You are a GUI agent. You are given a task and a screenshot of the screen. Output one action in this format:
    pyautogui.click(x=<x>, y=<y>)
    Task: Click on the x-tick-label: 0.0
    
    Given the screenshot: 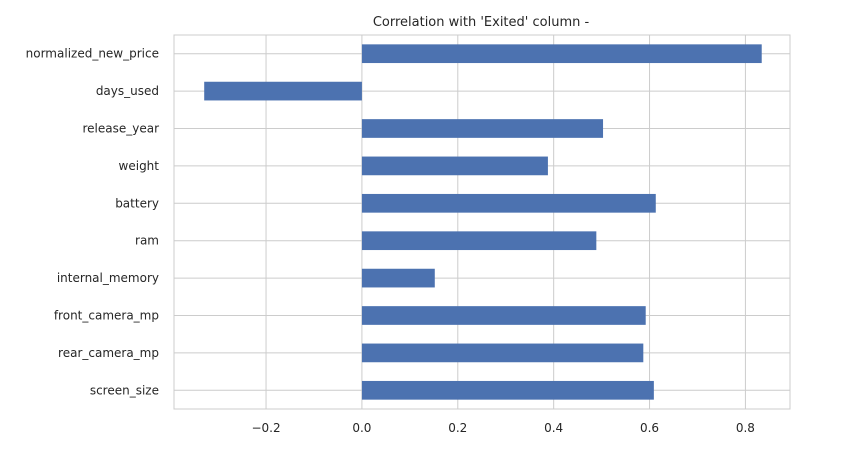 What is the action you would take?
    pyautogui.click(x=361, y=428)
    